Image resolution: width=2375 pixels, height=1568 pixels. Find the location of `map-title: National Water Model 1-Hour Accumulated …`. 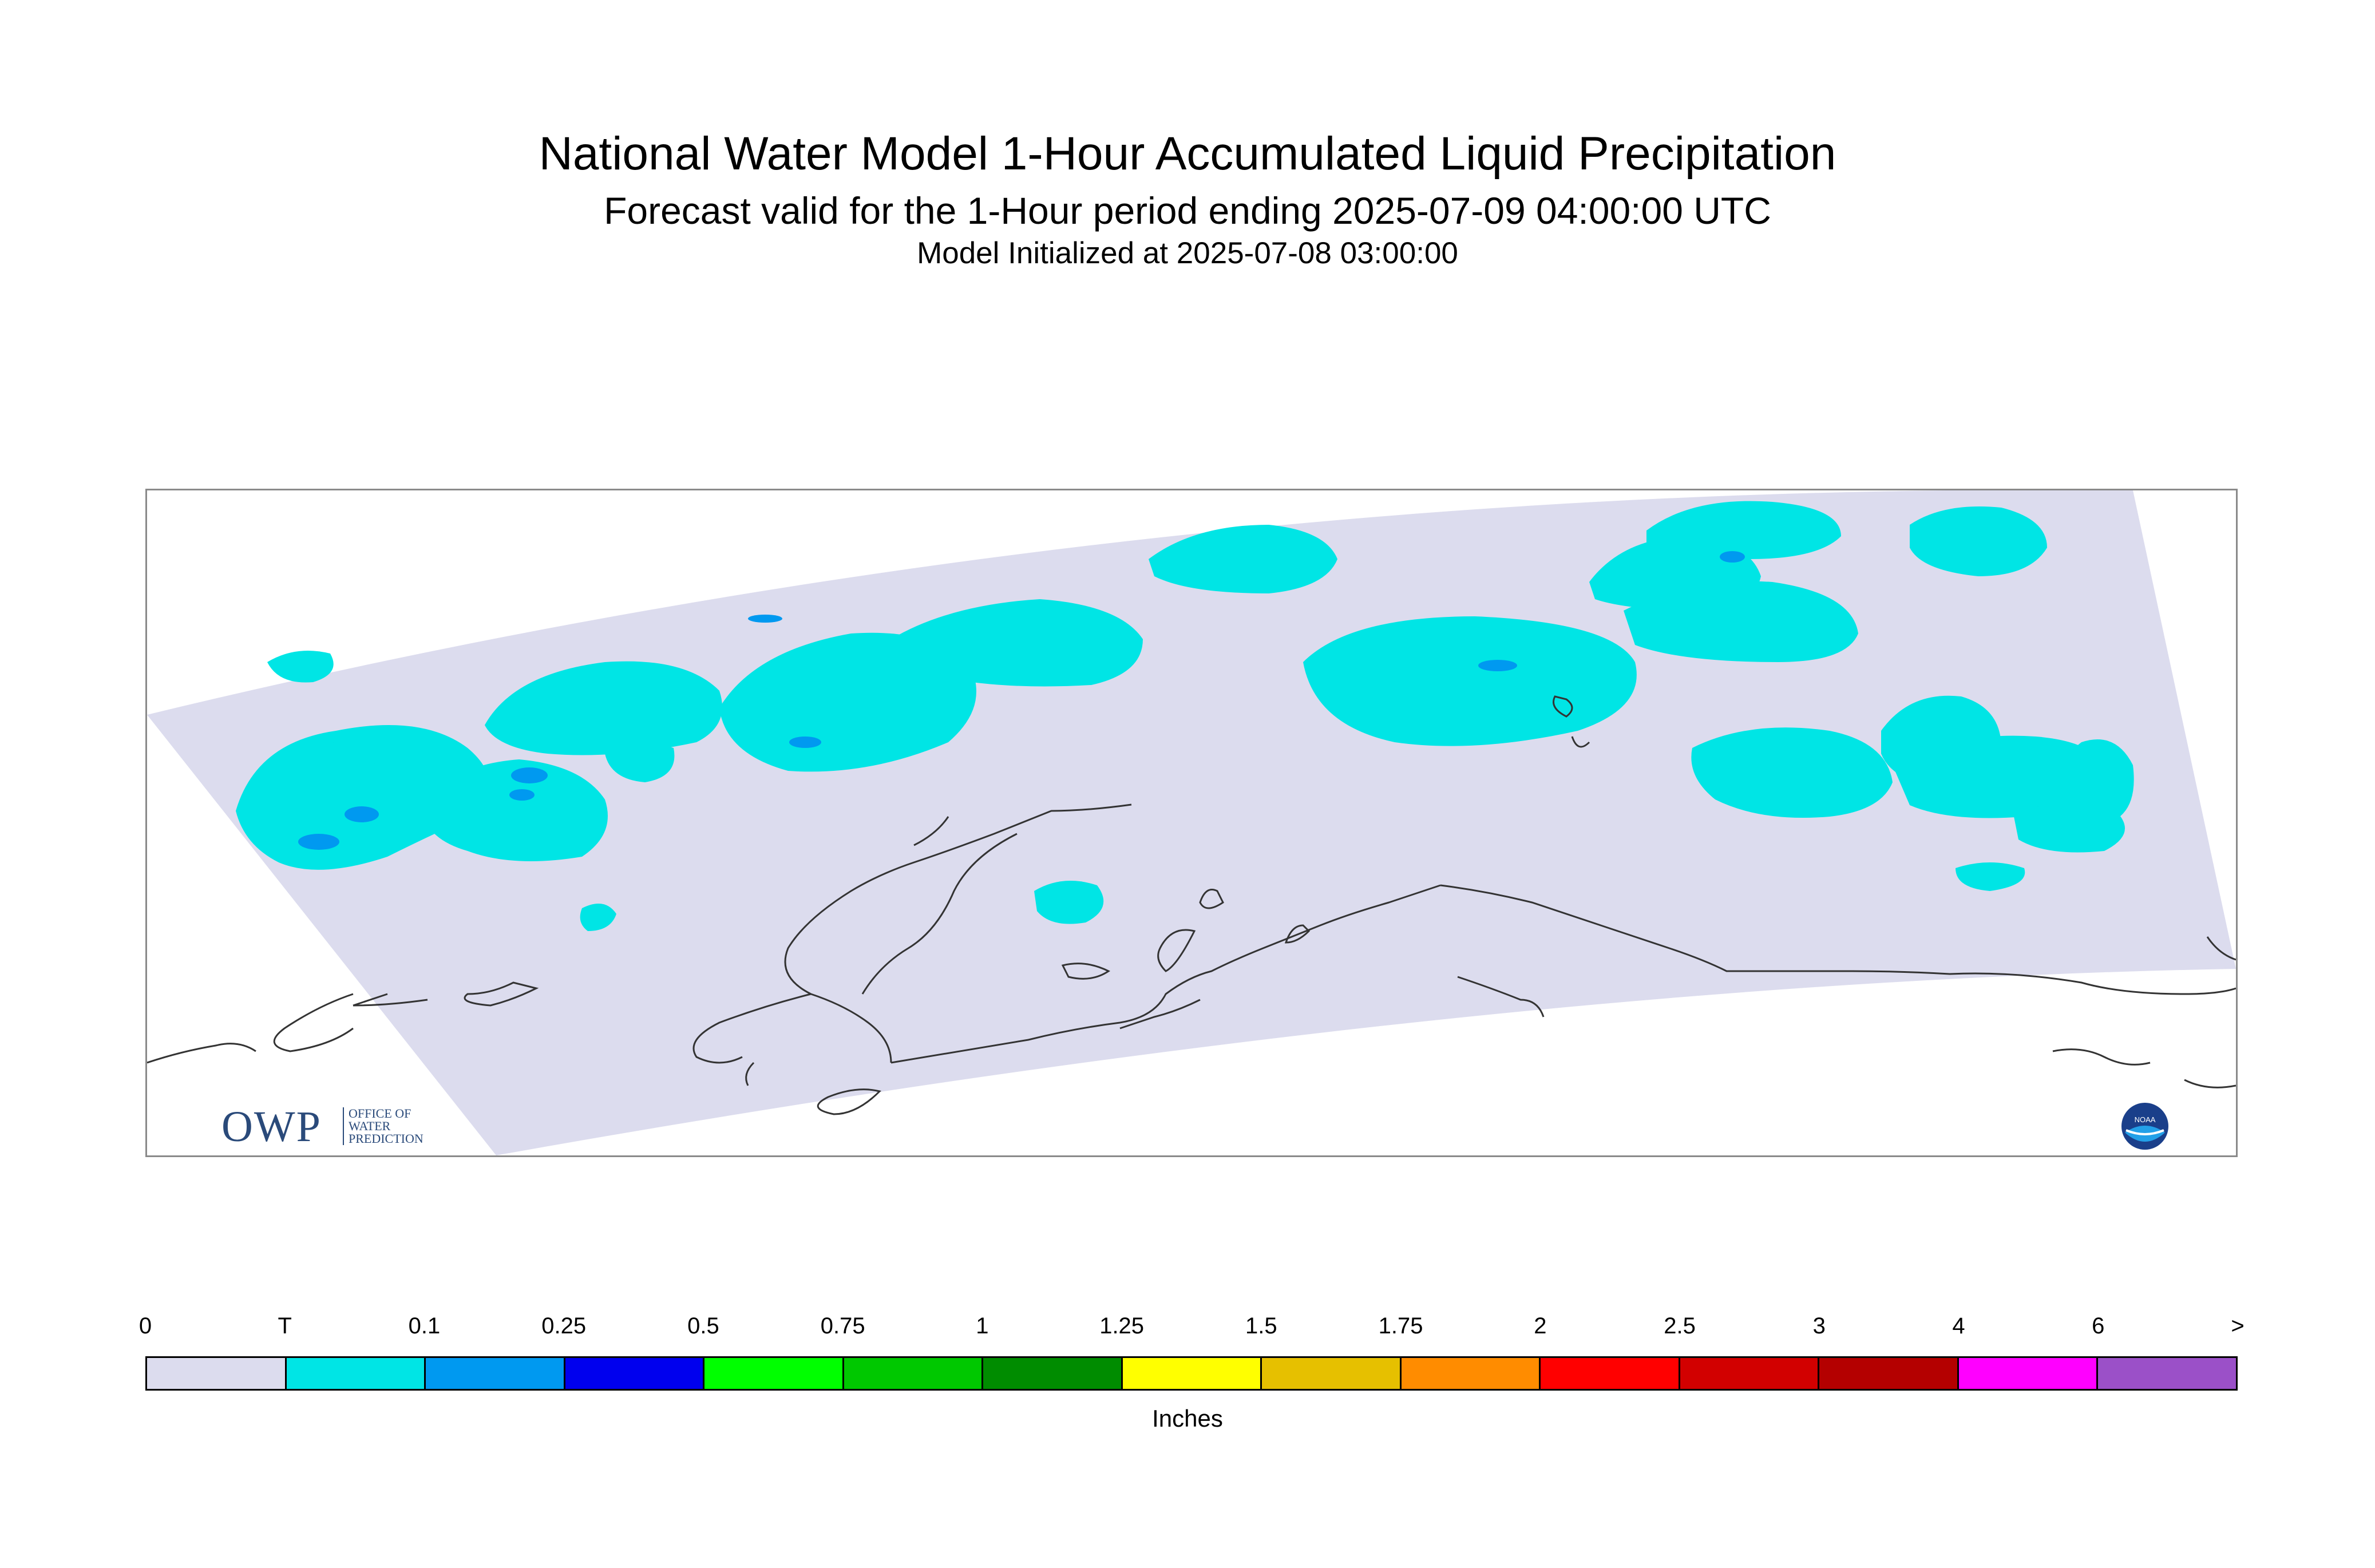

map-title: National Water Model 1-Hour Accumulated … is located at coordinates (1187, 154).